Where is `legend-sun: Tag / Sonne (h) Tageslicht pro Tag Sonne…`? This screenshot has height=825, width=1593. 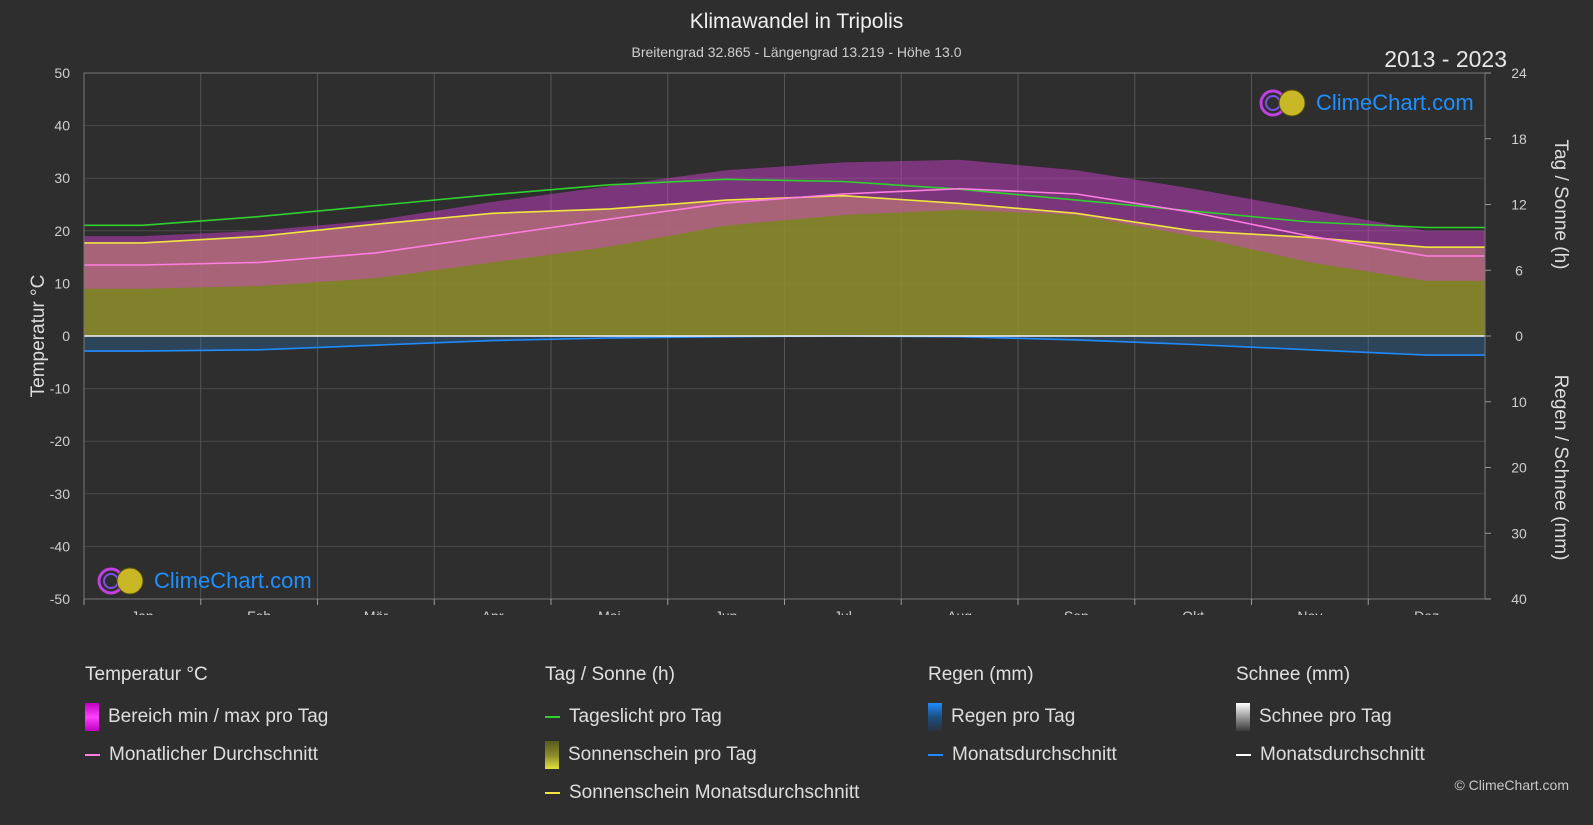 legend-sun: Tag / Sonne (h) Tageslicht pro Tag Sonne… is located at coordinates (702, 738).